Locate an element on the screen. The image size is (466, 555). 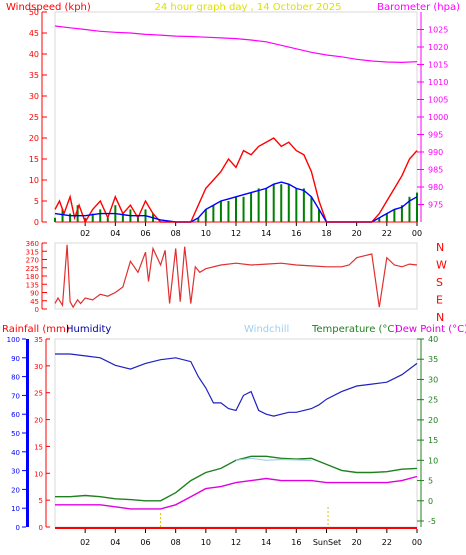
humidity-legend: Humidity is located at coordinates (88, 329).